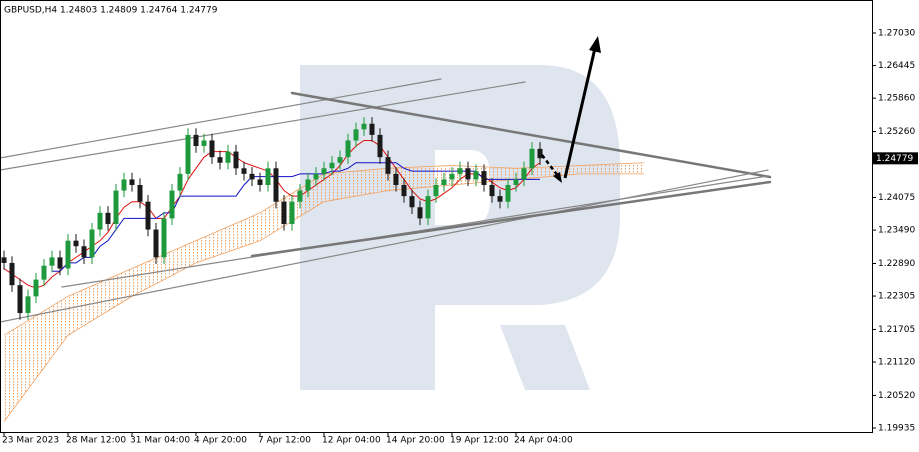 This screenshot has width=919, height=452. I want to click on y-tick-label: 1.24075, so click(896, 198).